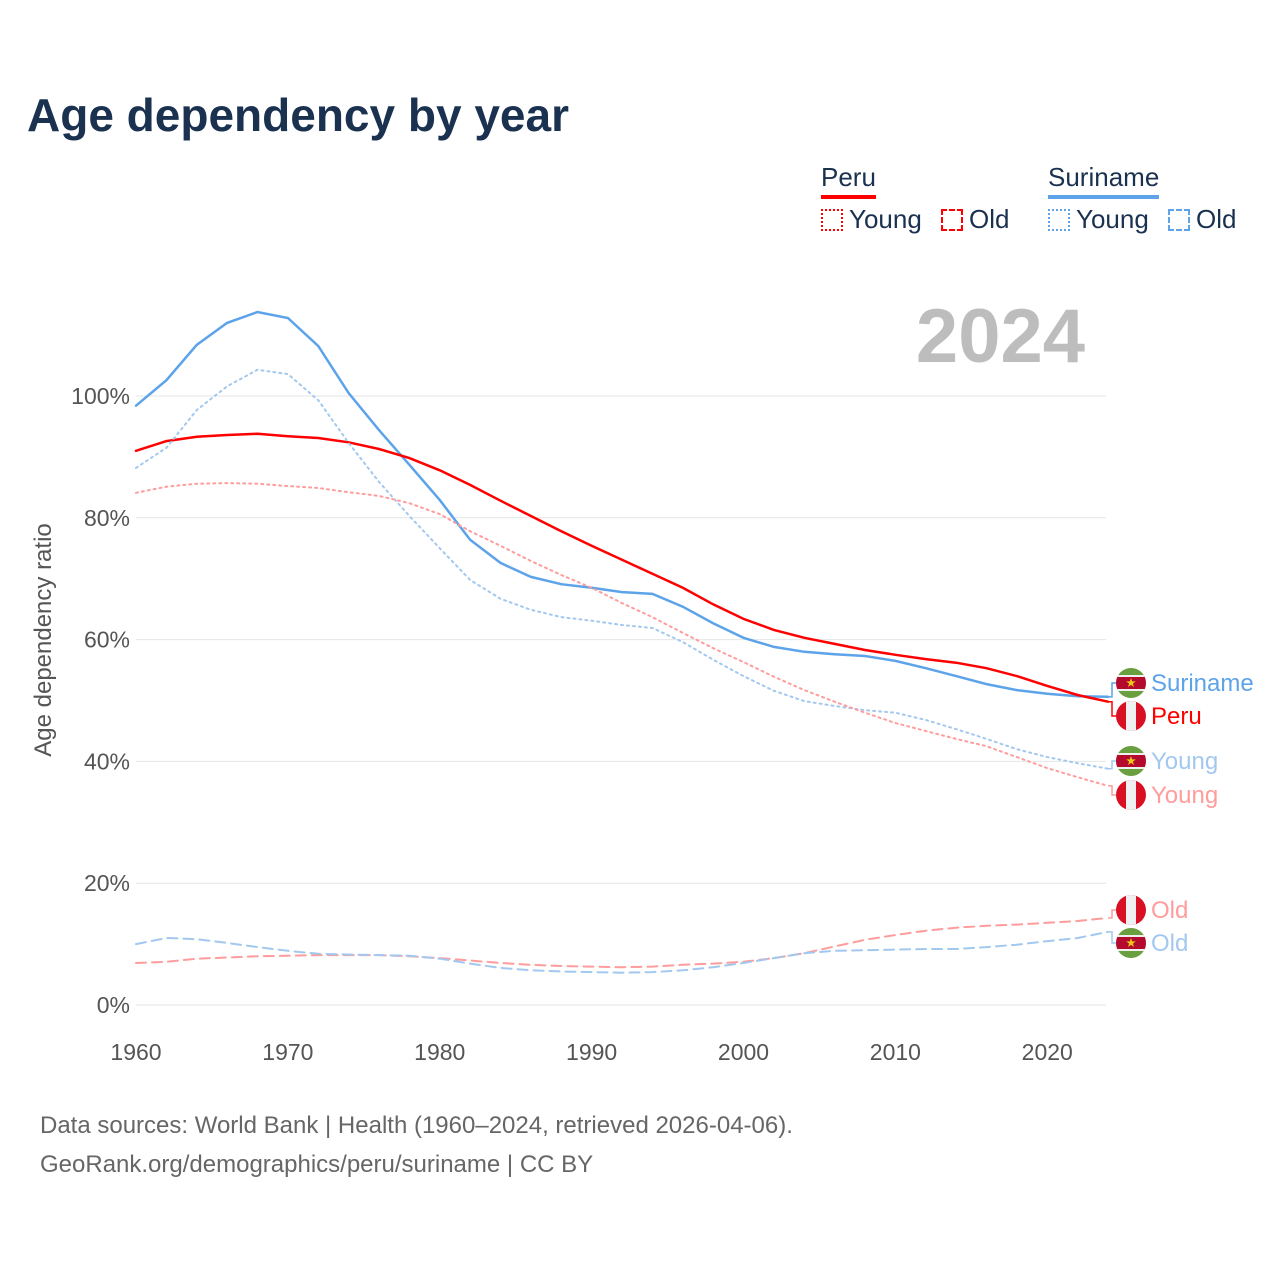 The image size is (1280, 1280). I want to click on legend-peru-old: Old, so click(975, 219).